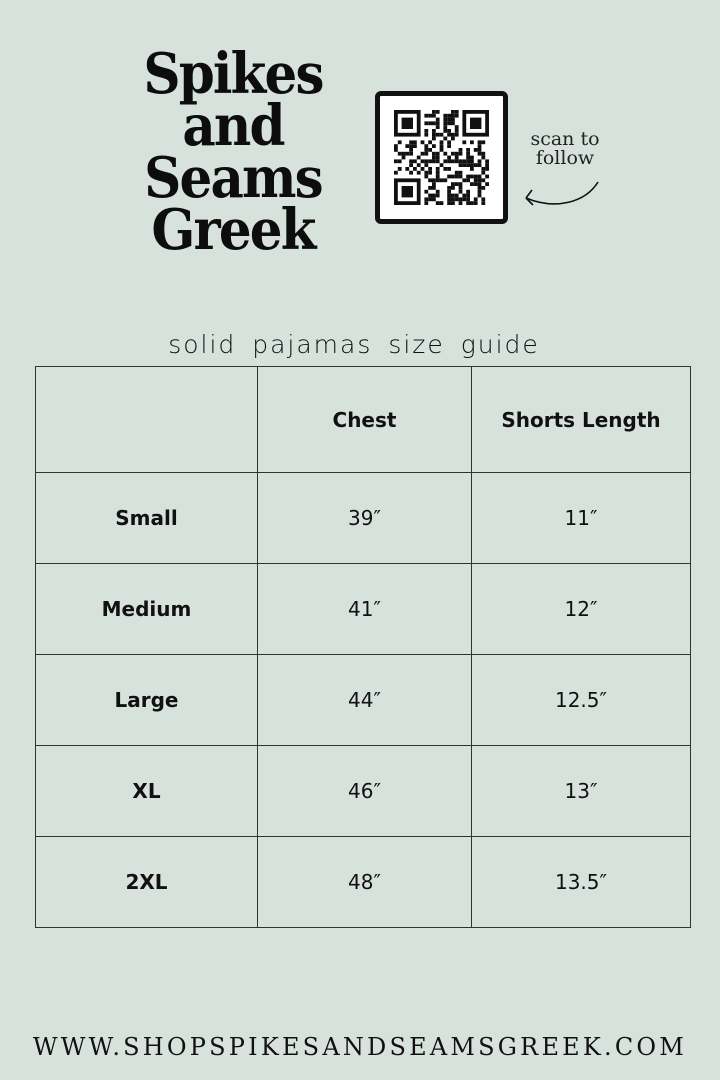  What do you see at coordinates (565, 139) in the screenshot?
I see `scan-caption-line: scan to` at bounding box center [565, 139].